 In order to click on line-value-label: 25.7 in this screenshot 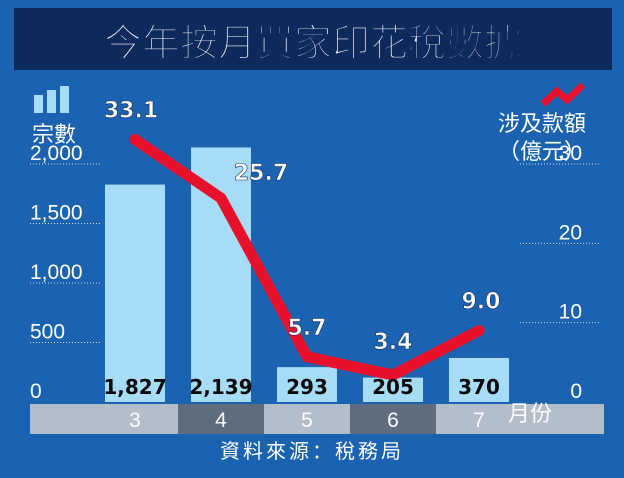, I will do `click(261, 173)`.